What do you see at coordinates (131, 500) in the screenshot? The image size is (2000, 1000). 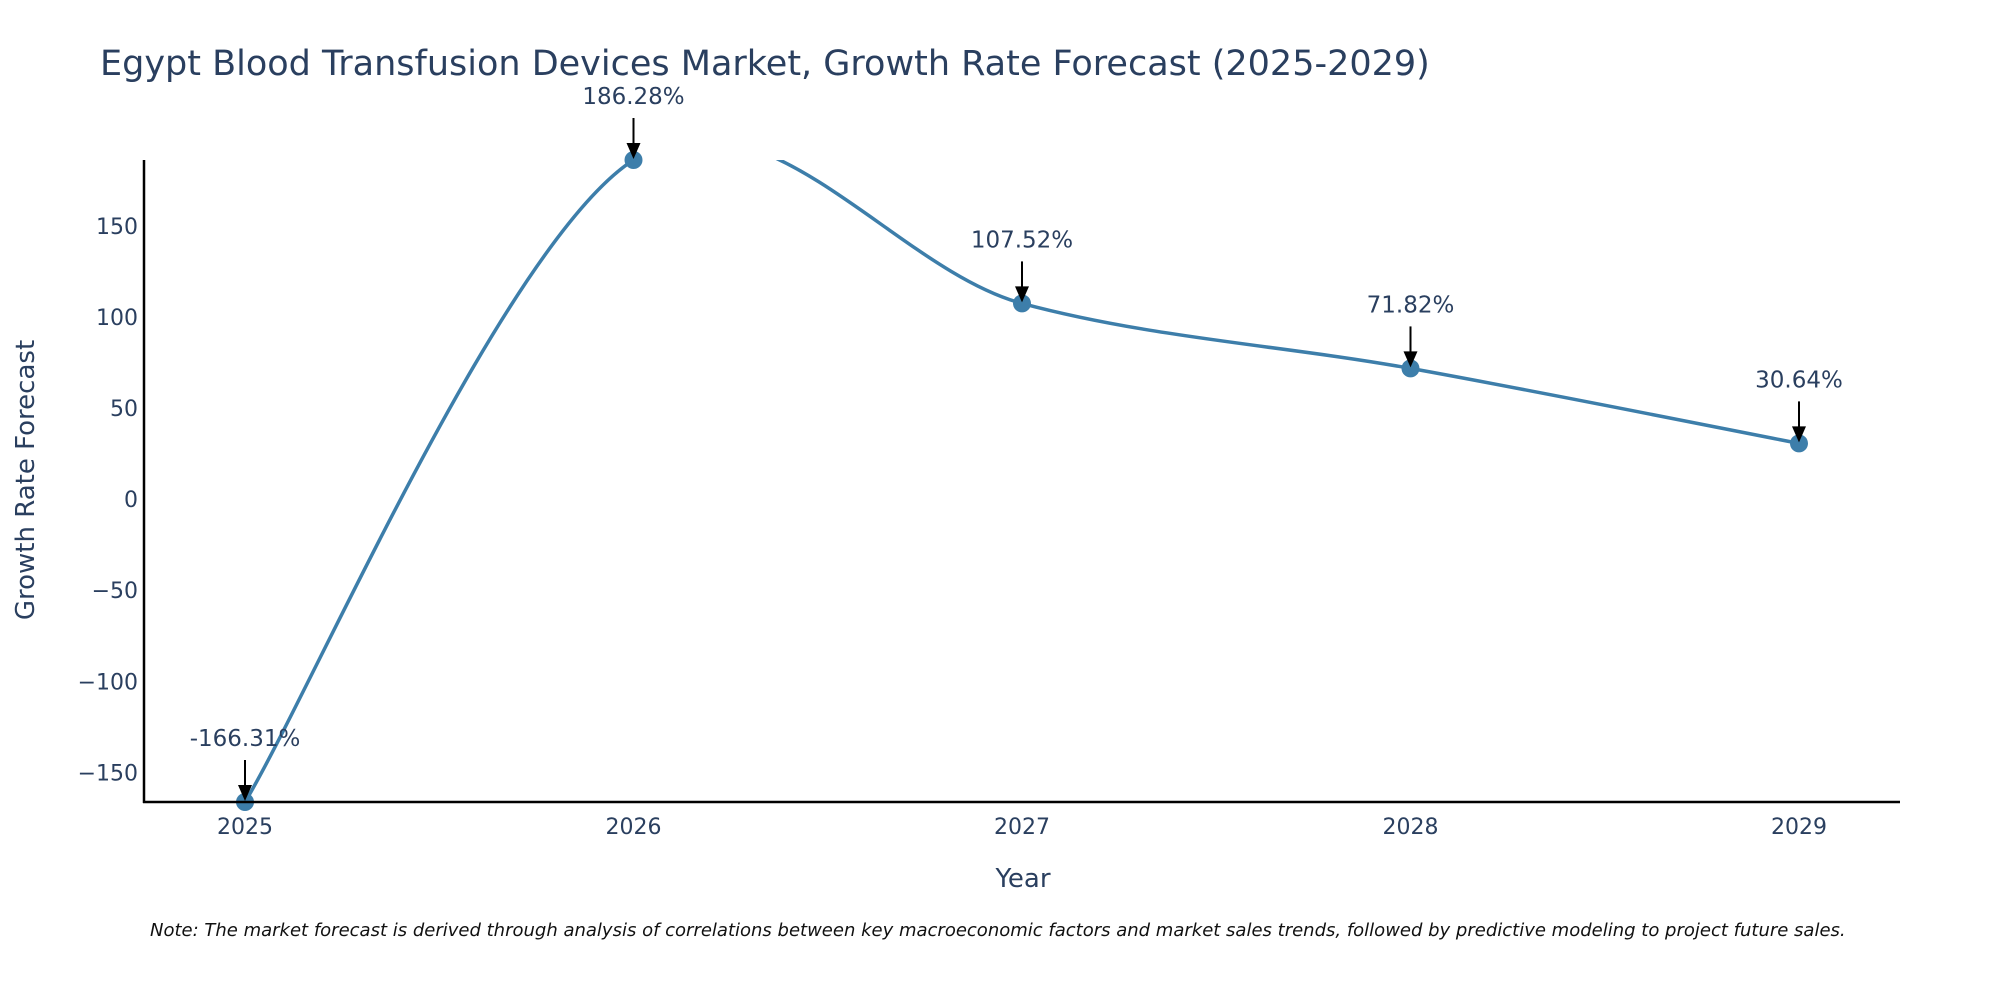 I see `y-tick-label: 0` at bounding box center [131, 500].